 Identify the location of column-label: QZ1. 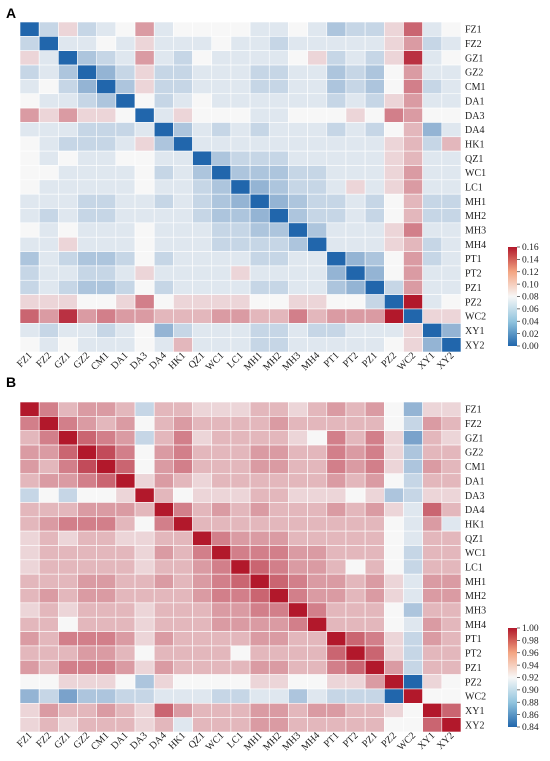
(197, 740).